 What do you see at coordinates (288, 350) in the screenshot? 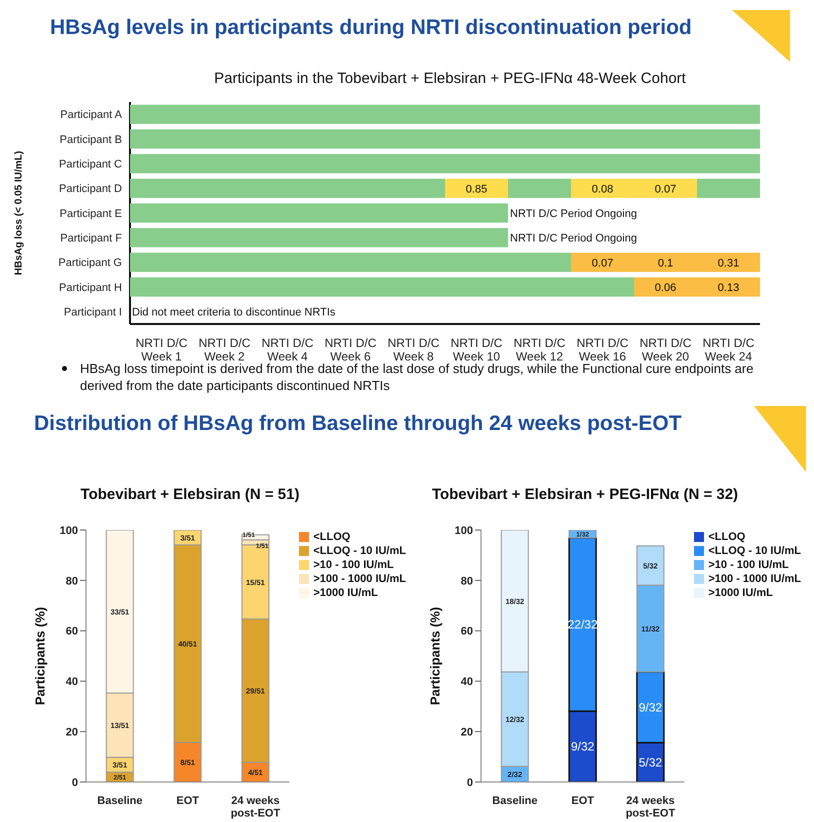
I see `x-tick-label: NRTI D/C Week 4` at bounding box center [288, 350].